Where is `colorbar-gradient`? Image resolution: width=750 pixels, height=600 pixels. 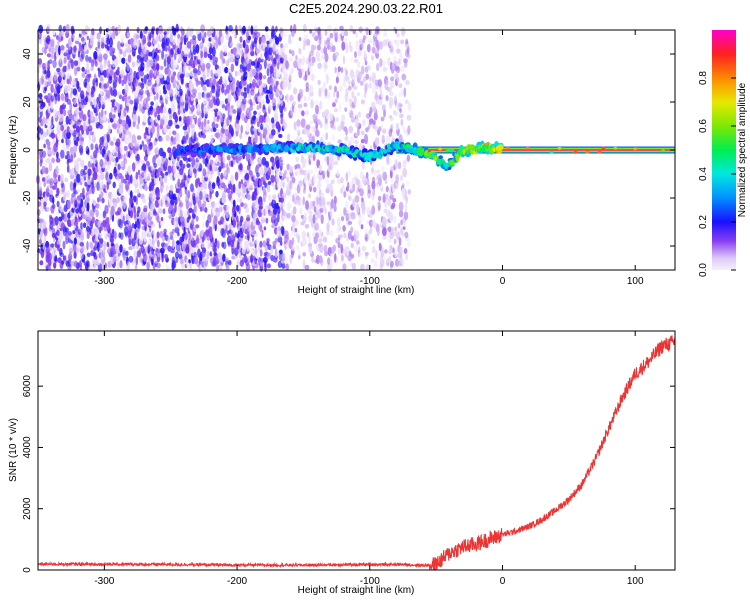 colorbar-gradient is located at coordinates (724, 150).